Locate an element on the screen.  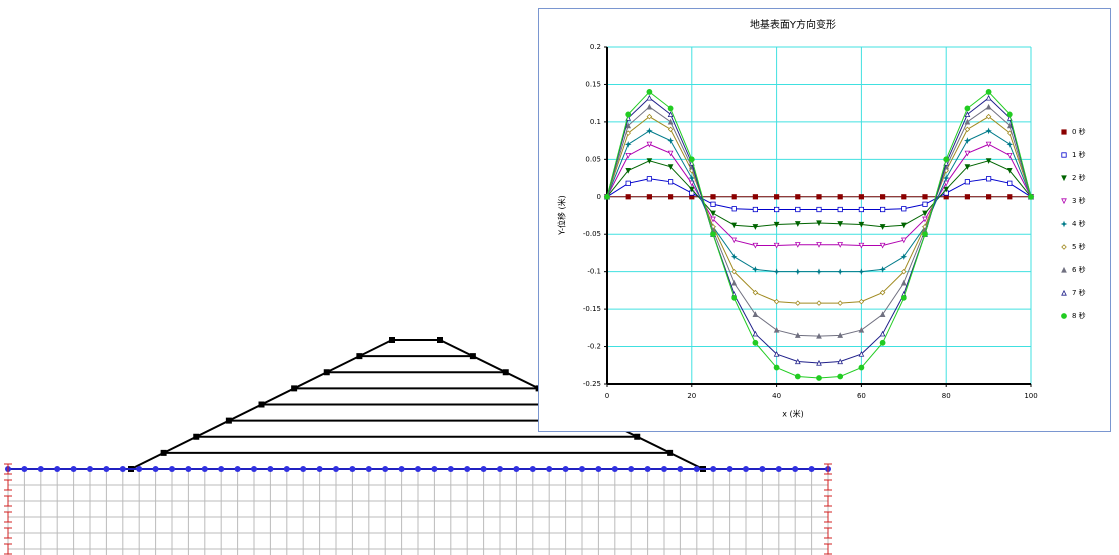
y-tick-label: -0.2 is located at coordinates (594, 347).